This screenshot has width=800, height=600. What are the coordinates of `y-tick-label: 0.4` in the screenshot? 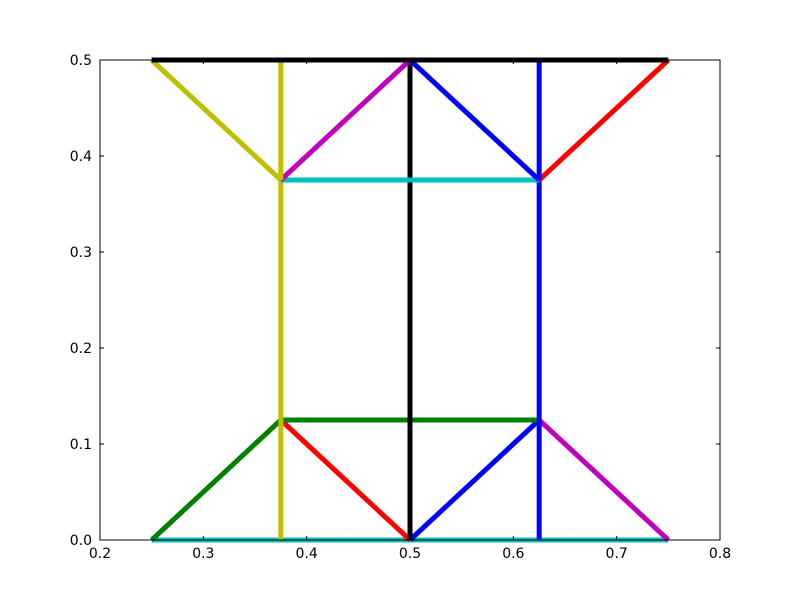 It's located at (81, 157).